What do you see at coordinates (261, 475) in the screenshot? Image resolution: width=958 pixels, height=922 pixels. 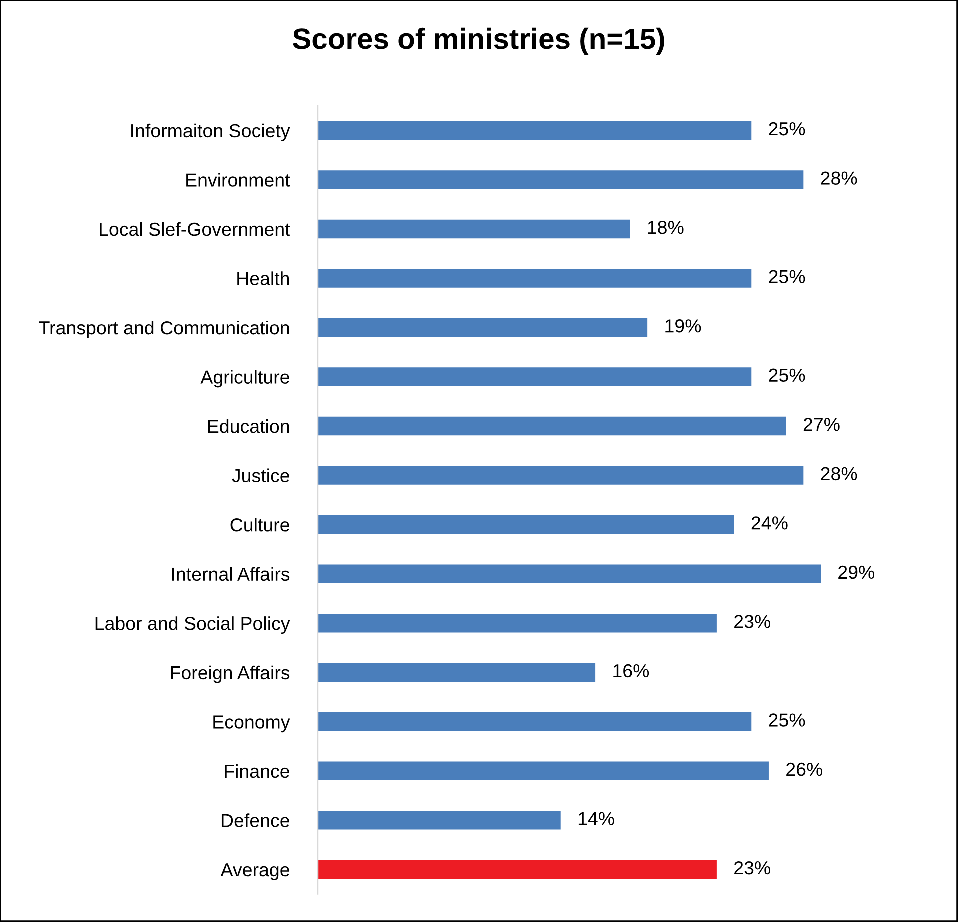 I see `y-tick-label: Justice` at bounding box center [261, 475].